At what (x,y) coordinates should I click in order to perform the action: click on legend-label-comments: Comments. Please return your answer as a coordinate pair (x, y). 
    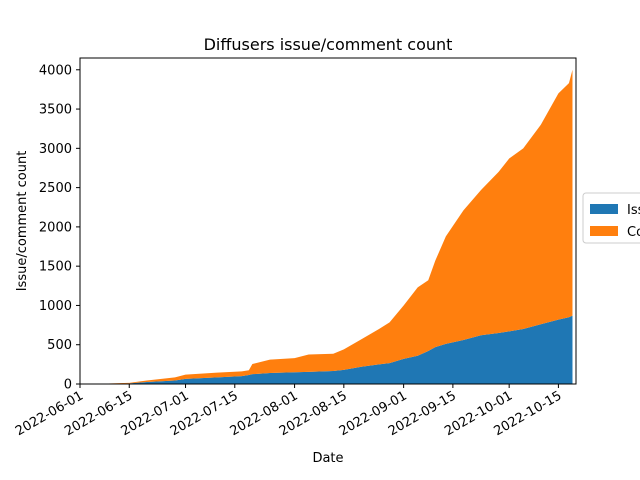
    Looking at the image, I should click on (633, 232).